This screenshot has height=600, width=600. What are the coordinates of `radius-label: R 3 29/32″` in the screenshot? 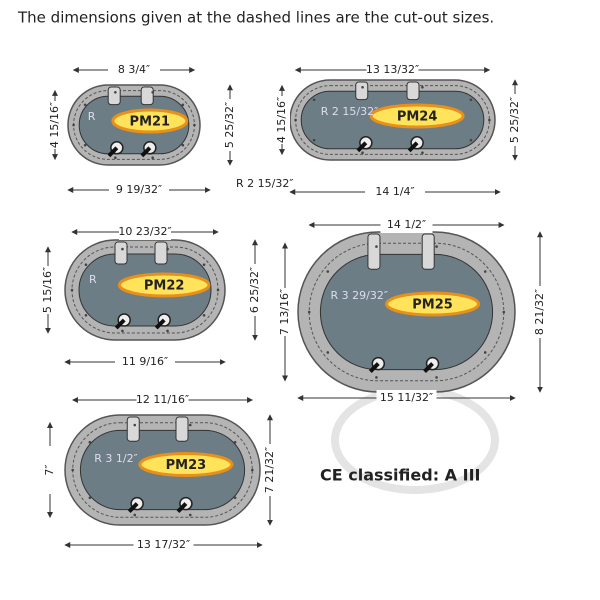 It's located at (359, 295).